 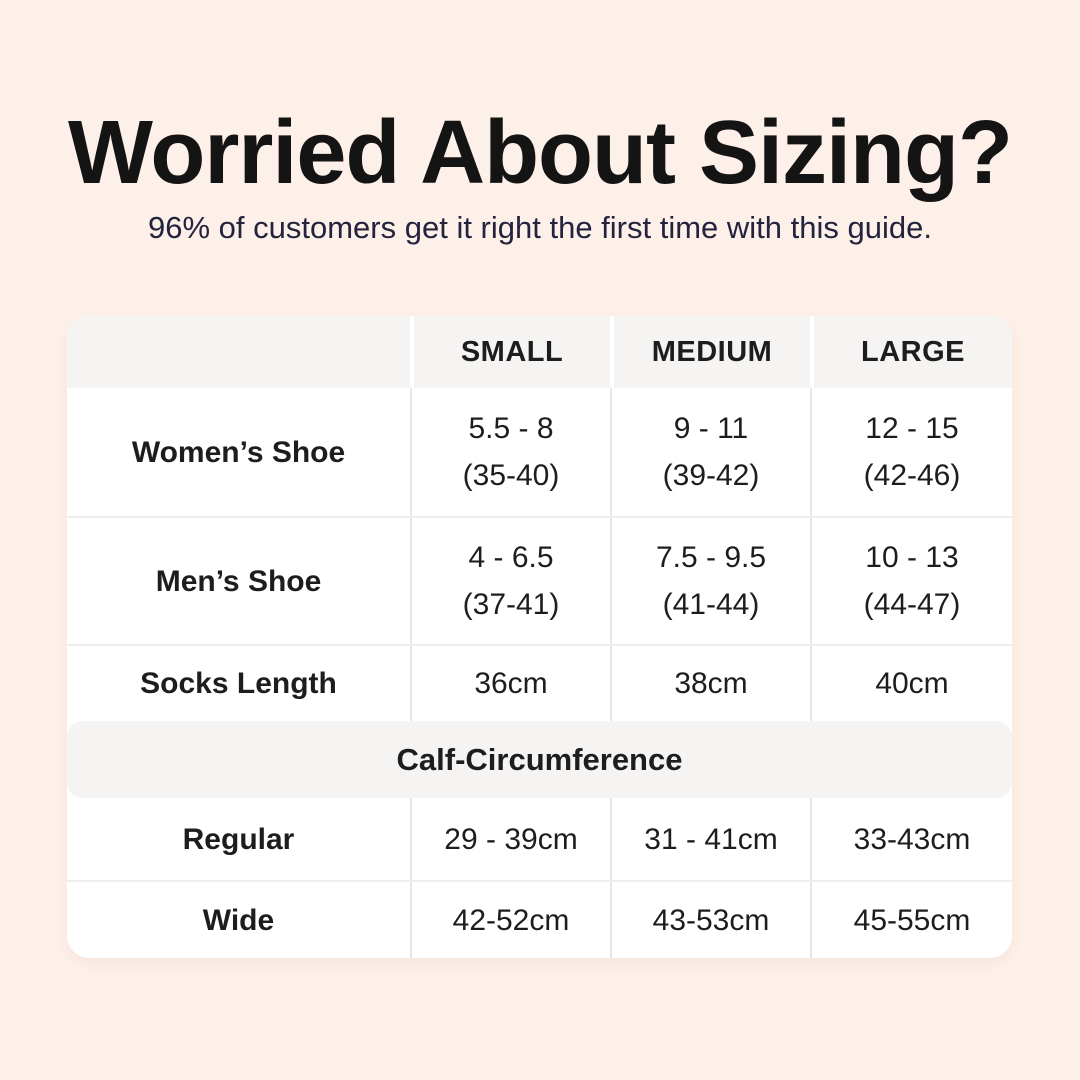 I want to click on row-label: Socks Length, so click(x=238, y=683).